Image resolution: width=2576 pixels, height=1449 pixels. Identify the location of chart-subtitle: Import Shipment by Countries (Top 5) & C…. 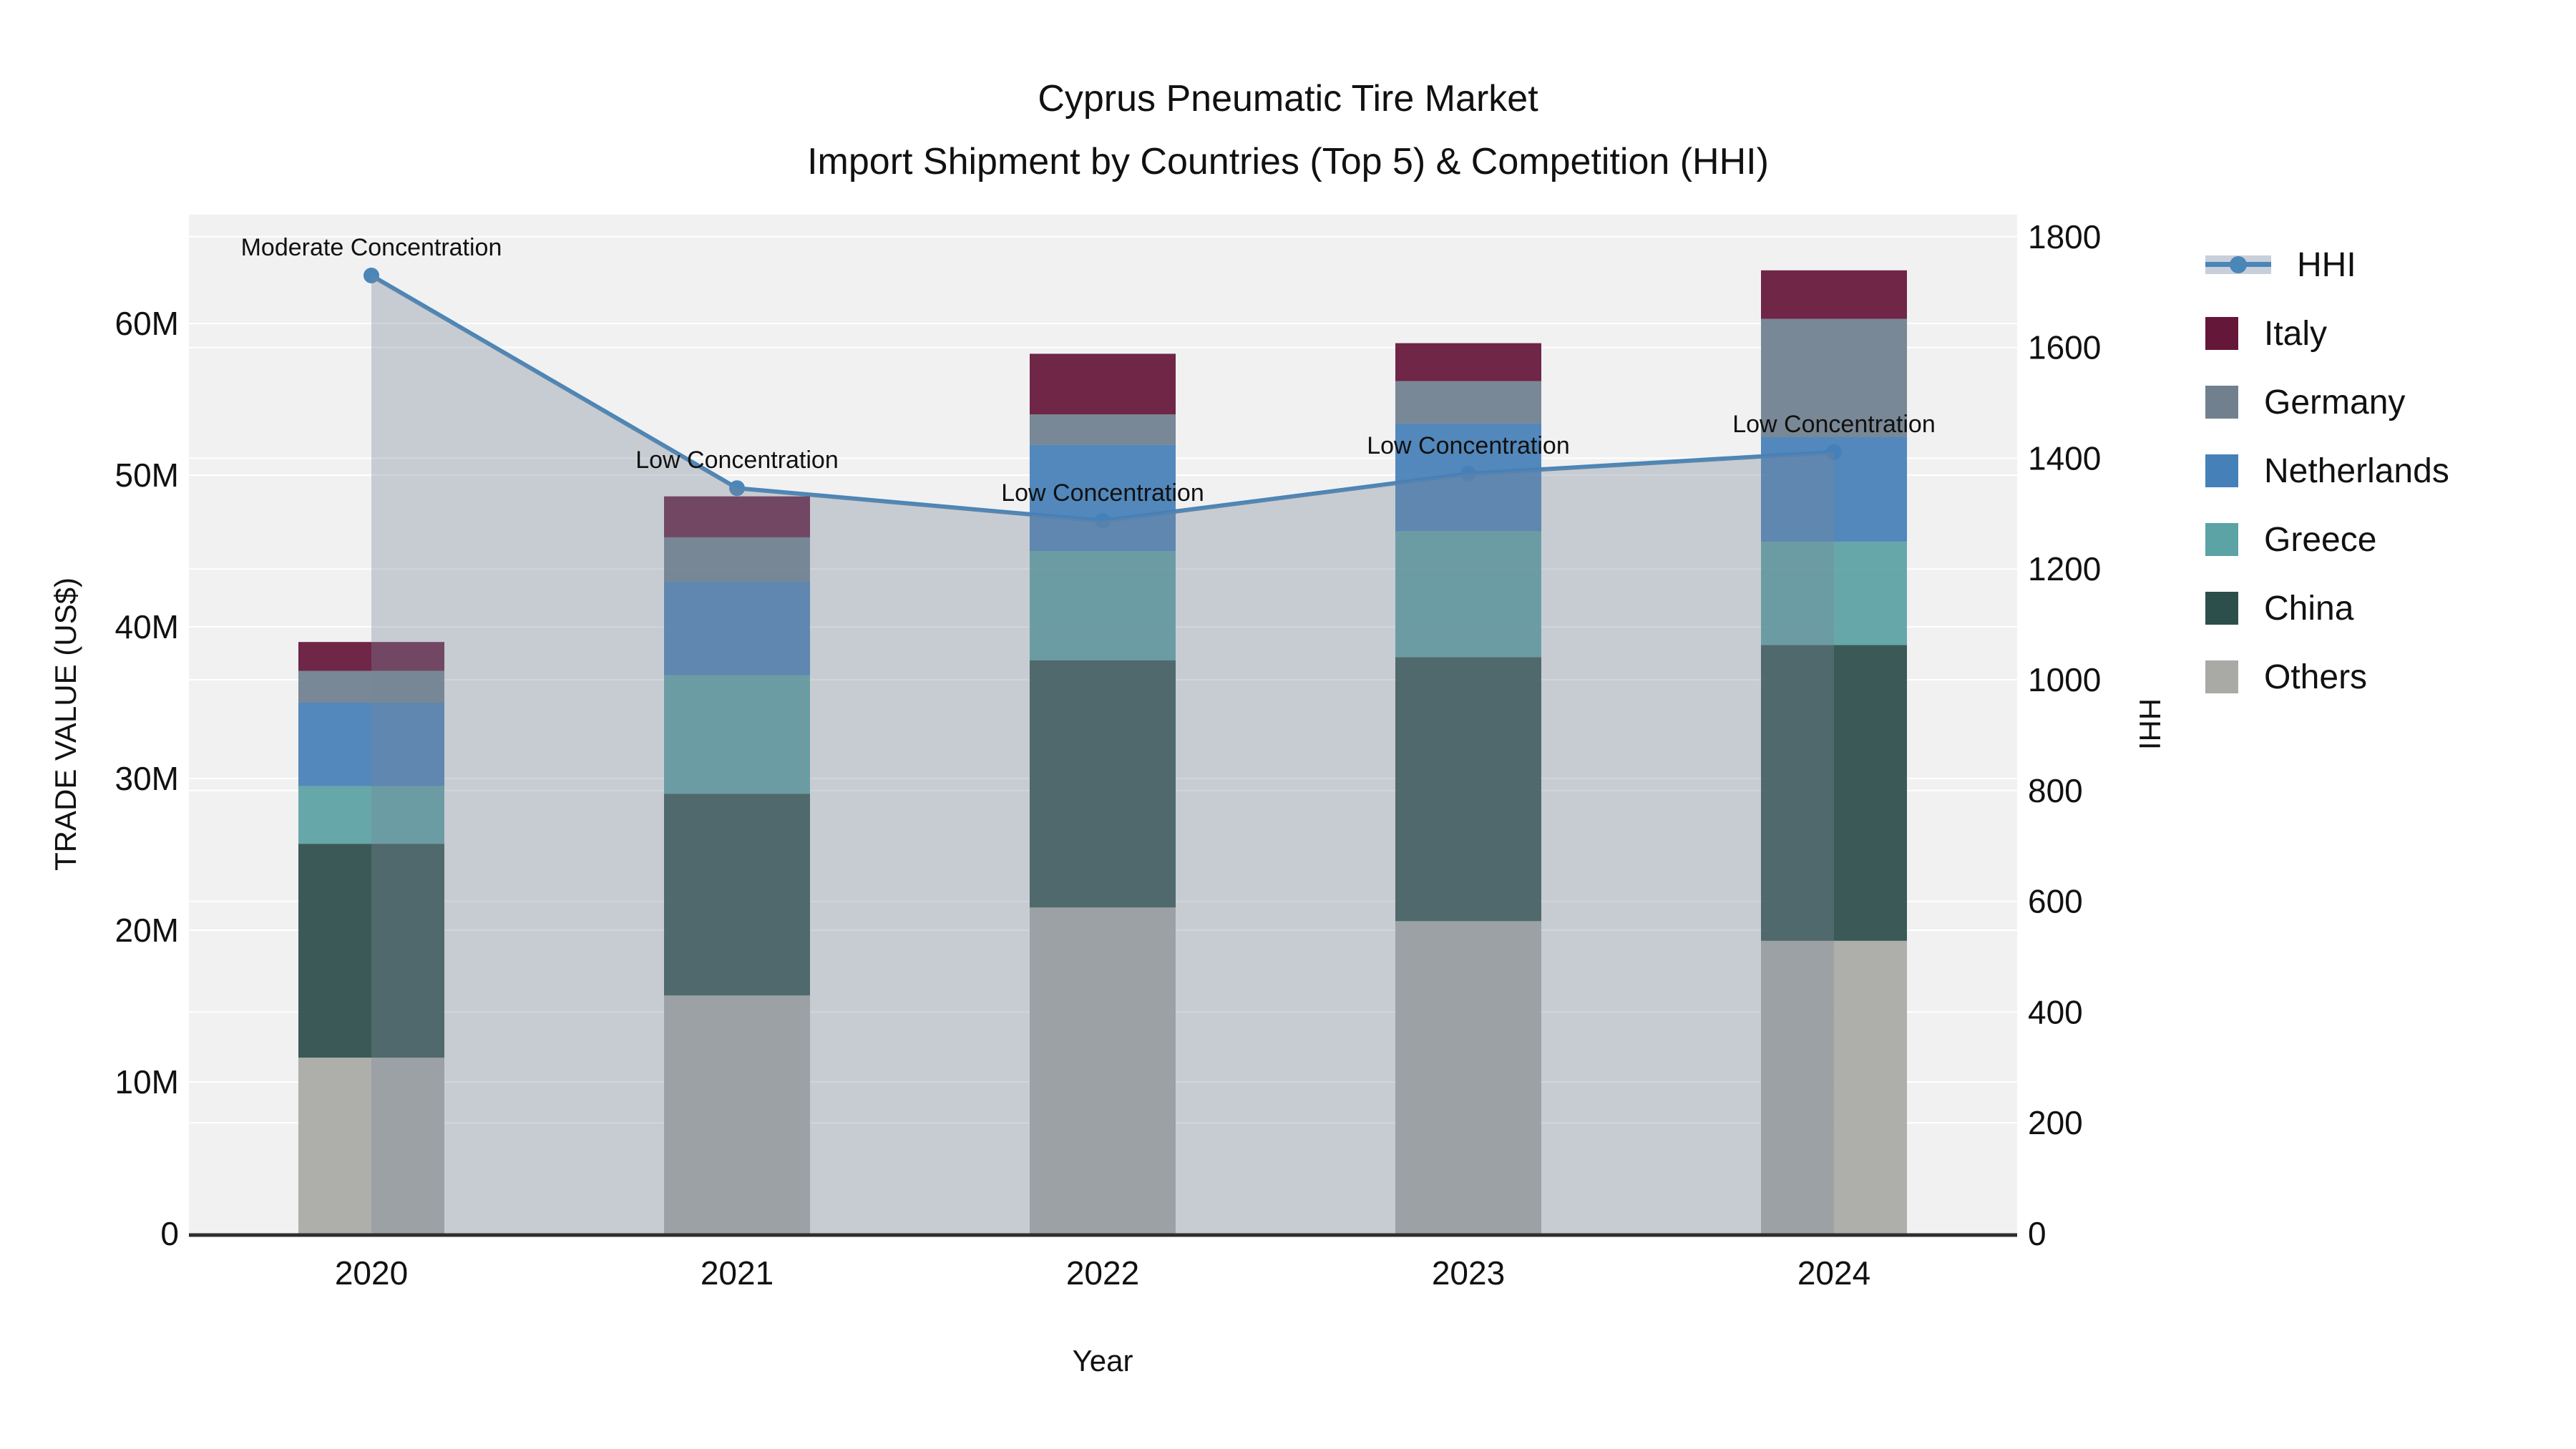
(1288, 161).